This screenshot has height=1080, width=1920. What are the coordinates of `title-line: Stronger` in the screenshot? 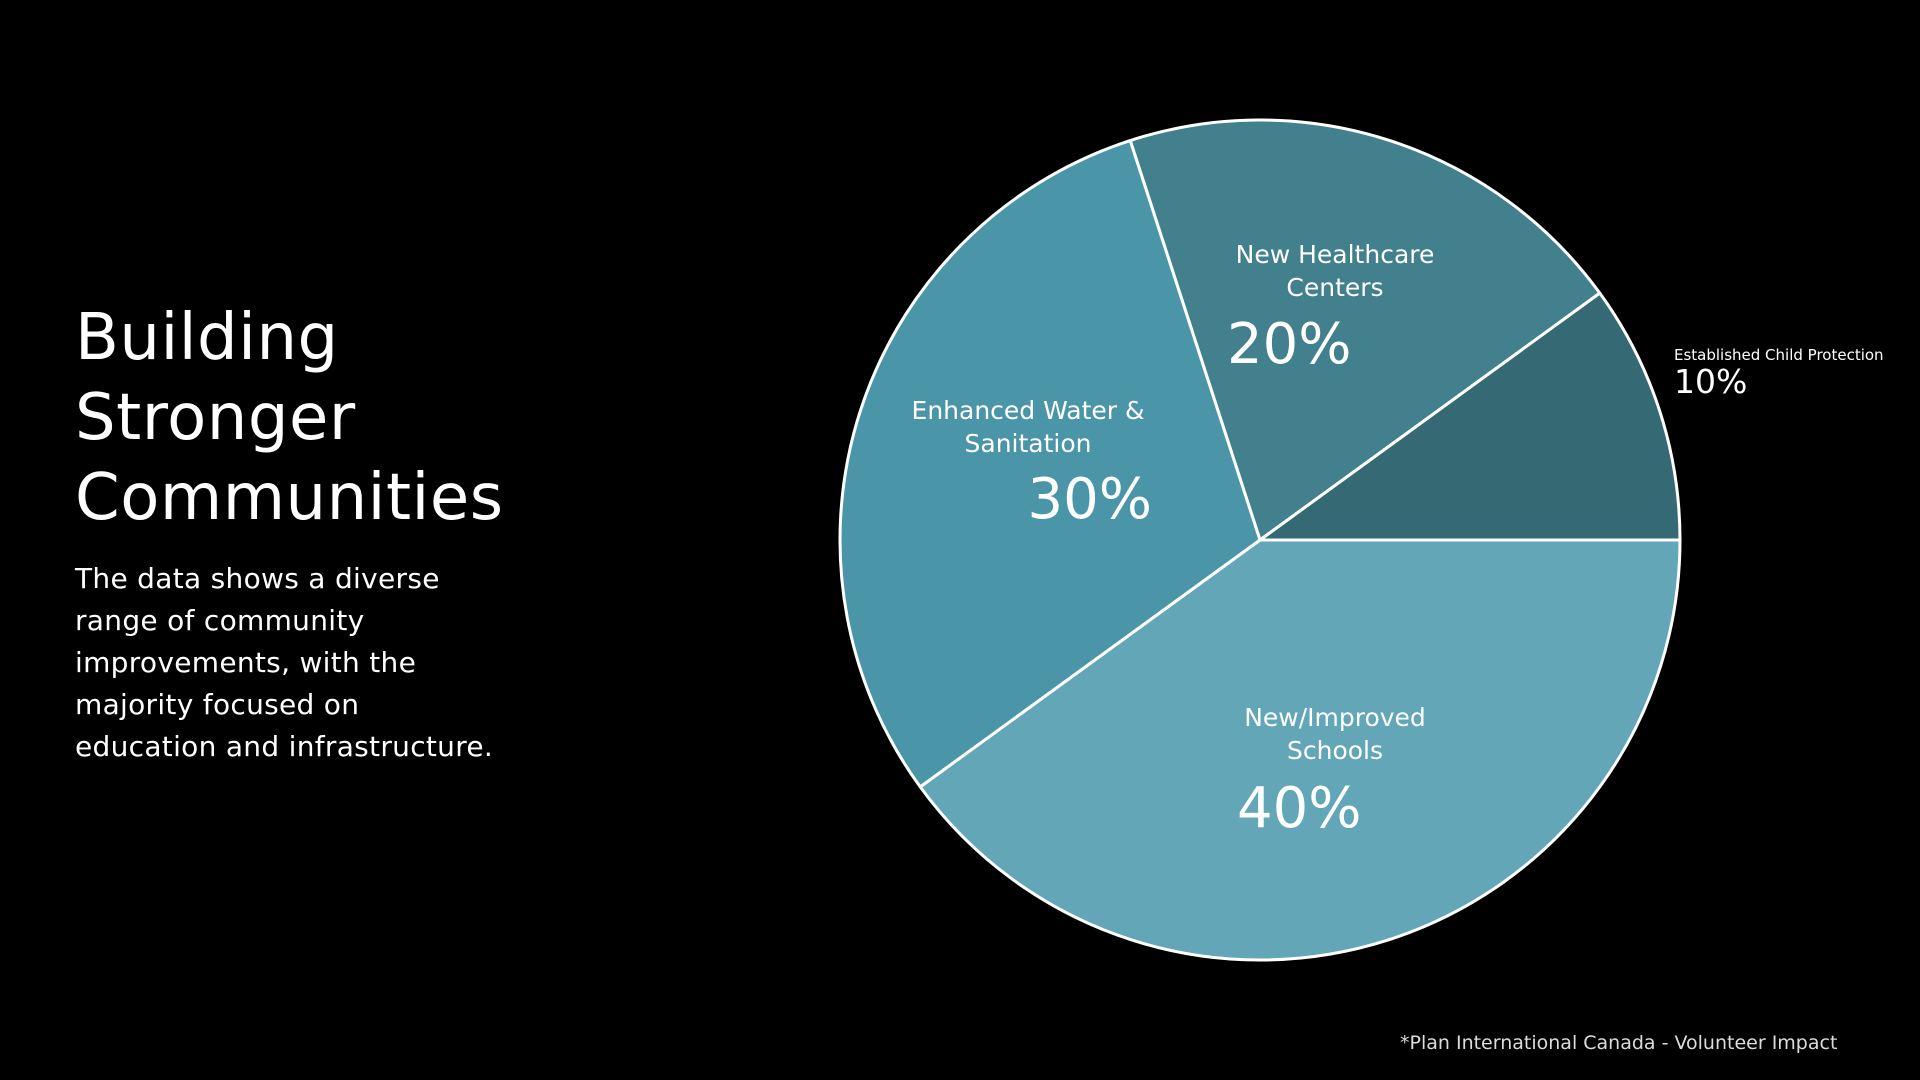 It's located at (215, 418).